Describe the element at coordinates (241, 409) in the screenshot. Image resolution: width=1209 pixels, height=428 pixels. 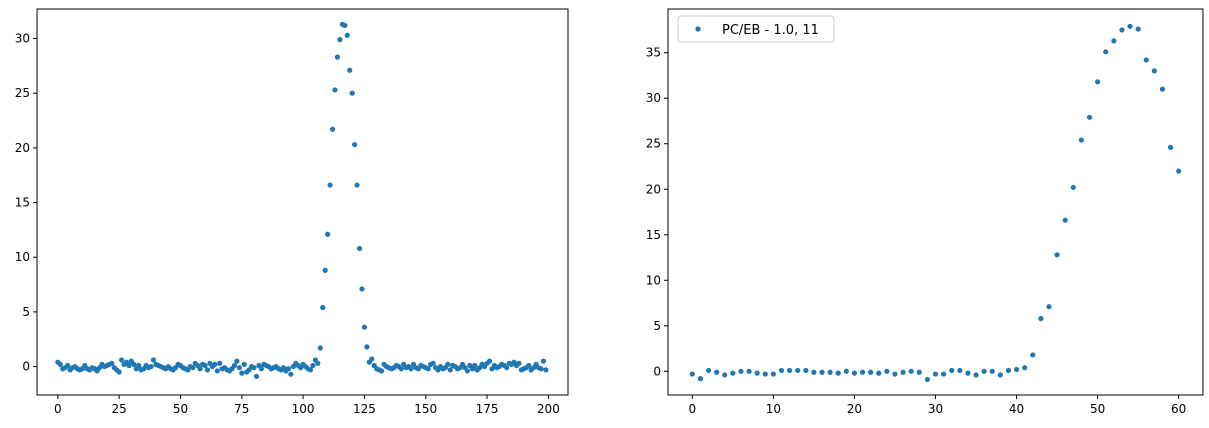
I see `x-tick-label: 75` at that location.